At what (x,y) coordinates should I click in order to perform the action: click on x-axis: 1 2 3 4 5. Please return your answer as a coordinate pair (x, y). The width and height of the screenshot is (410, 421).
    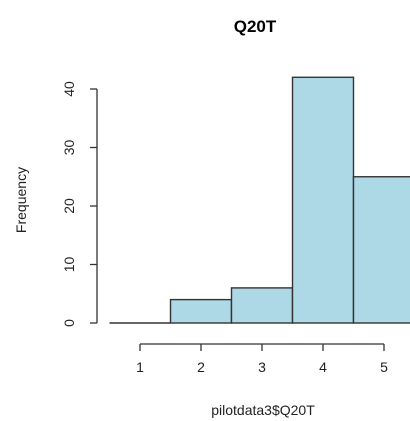
    Looking at the image, I should click on (262, 359).